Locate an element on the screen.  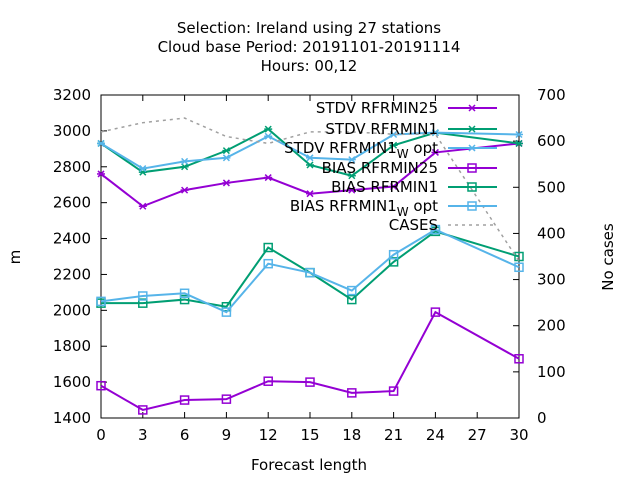
legend-entry: BIAS RFRMIN1W opt is located at coordinates (393, 208).